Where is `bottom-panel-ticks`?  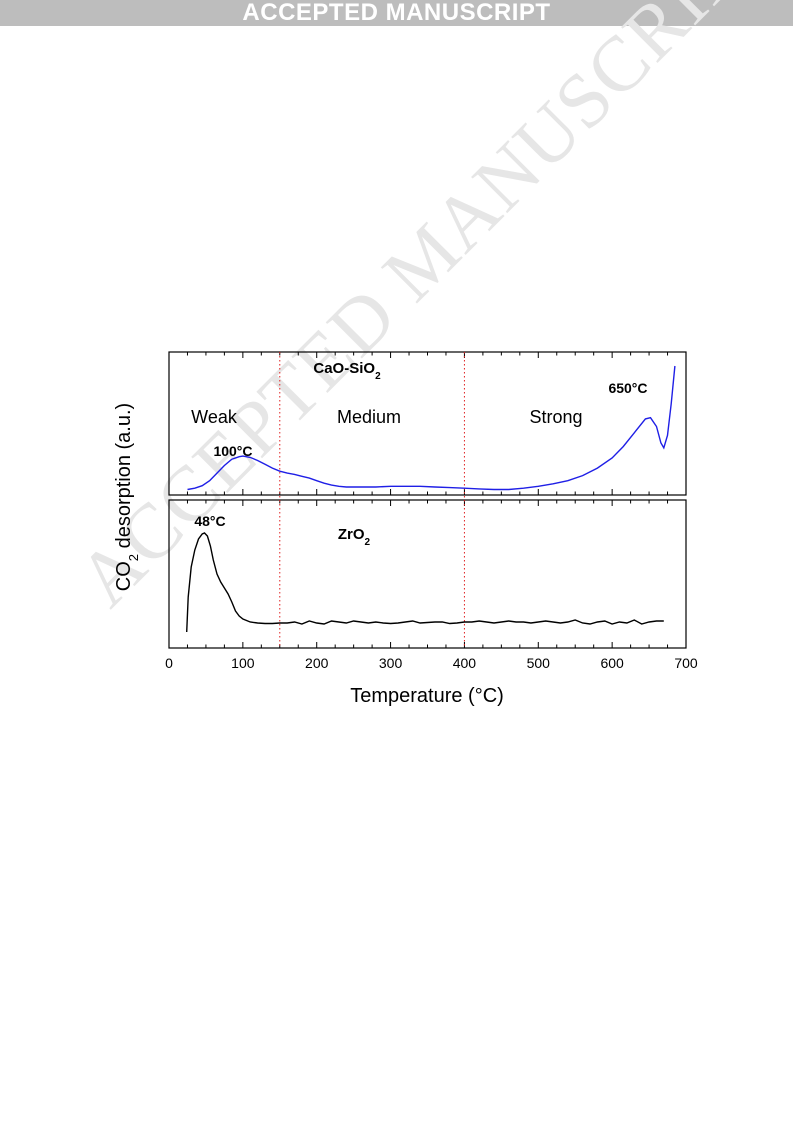 bottom-panel-ticks is located at coordinates (427, 574).